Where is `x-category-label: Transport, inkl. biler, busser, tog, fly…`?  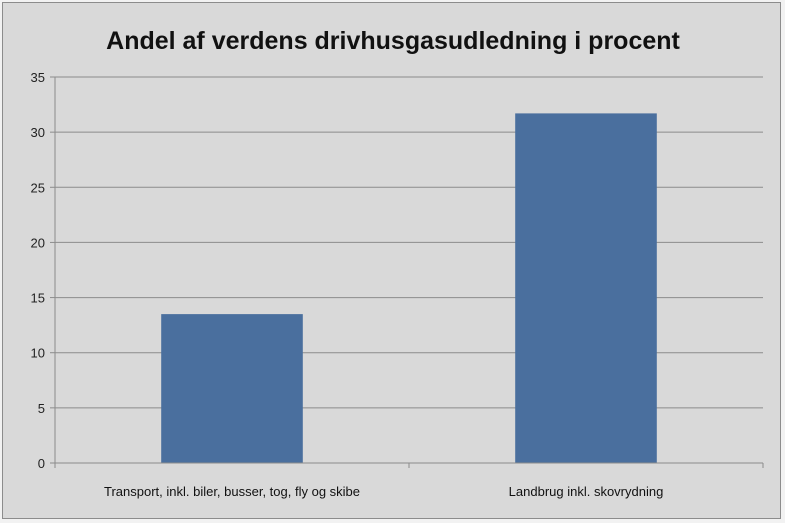
x-category-label: Transport, inkl. biler, busser, tog, fly… is located at coordinates (232, 491).